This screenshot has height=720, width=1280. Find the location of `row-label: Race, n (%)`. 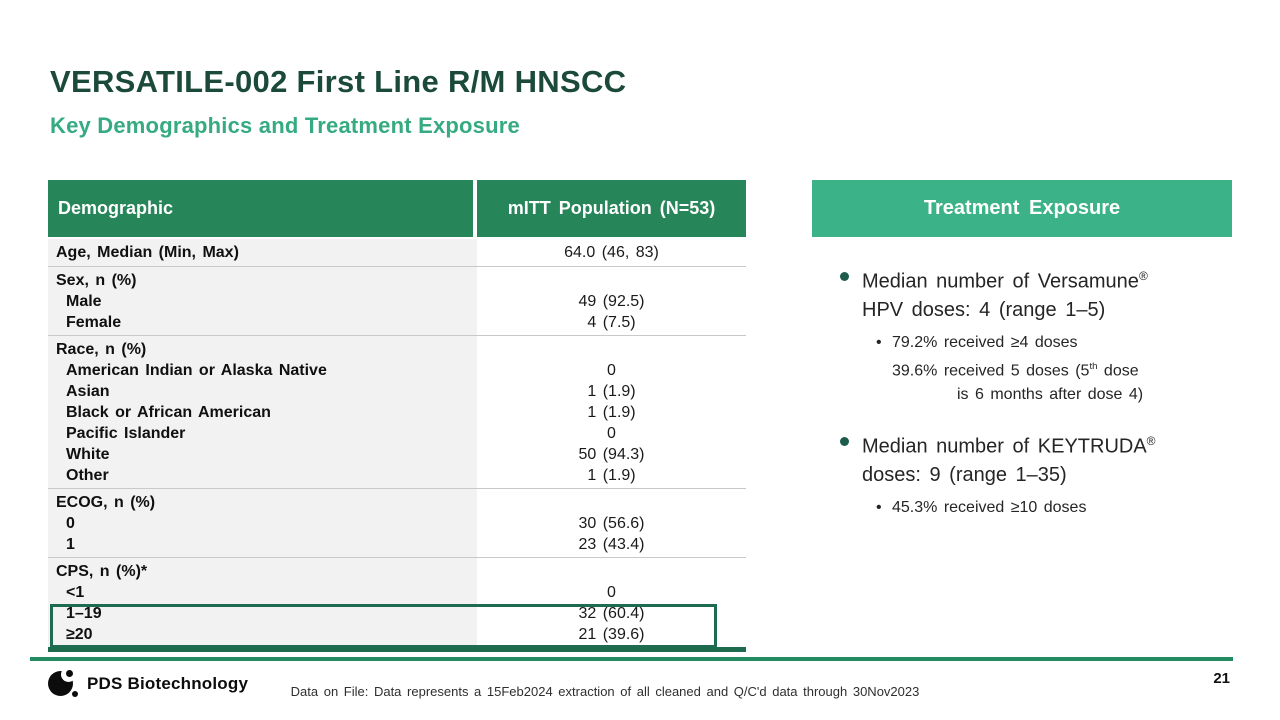

row-label: Race, n (%) is located at coordinates (101, 349).